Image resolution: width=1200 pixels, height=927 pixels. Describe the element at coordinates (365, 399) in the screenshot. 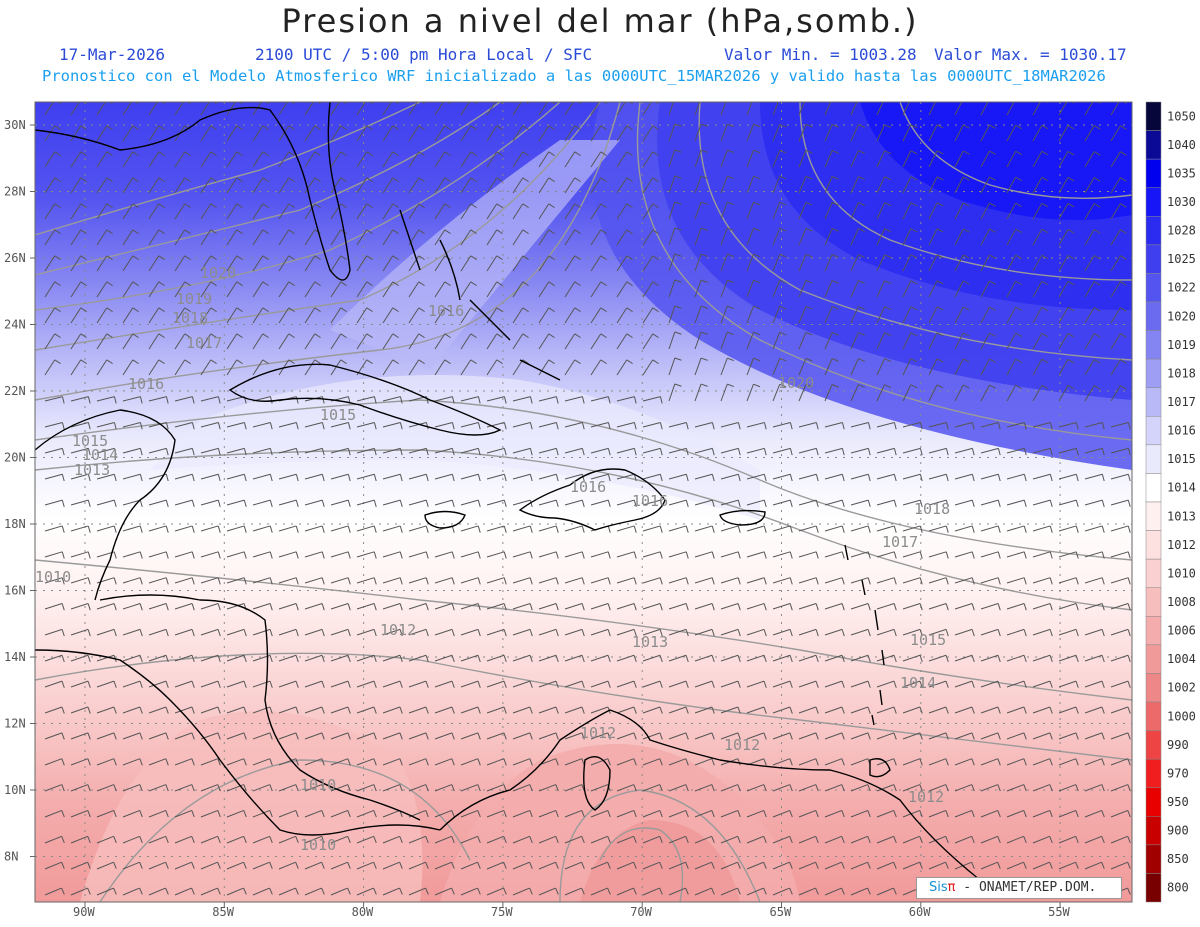

I see `cuba` at that location.